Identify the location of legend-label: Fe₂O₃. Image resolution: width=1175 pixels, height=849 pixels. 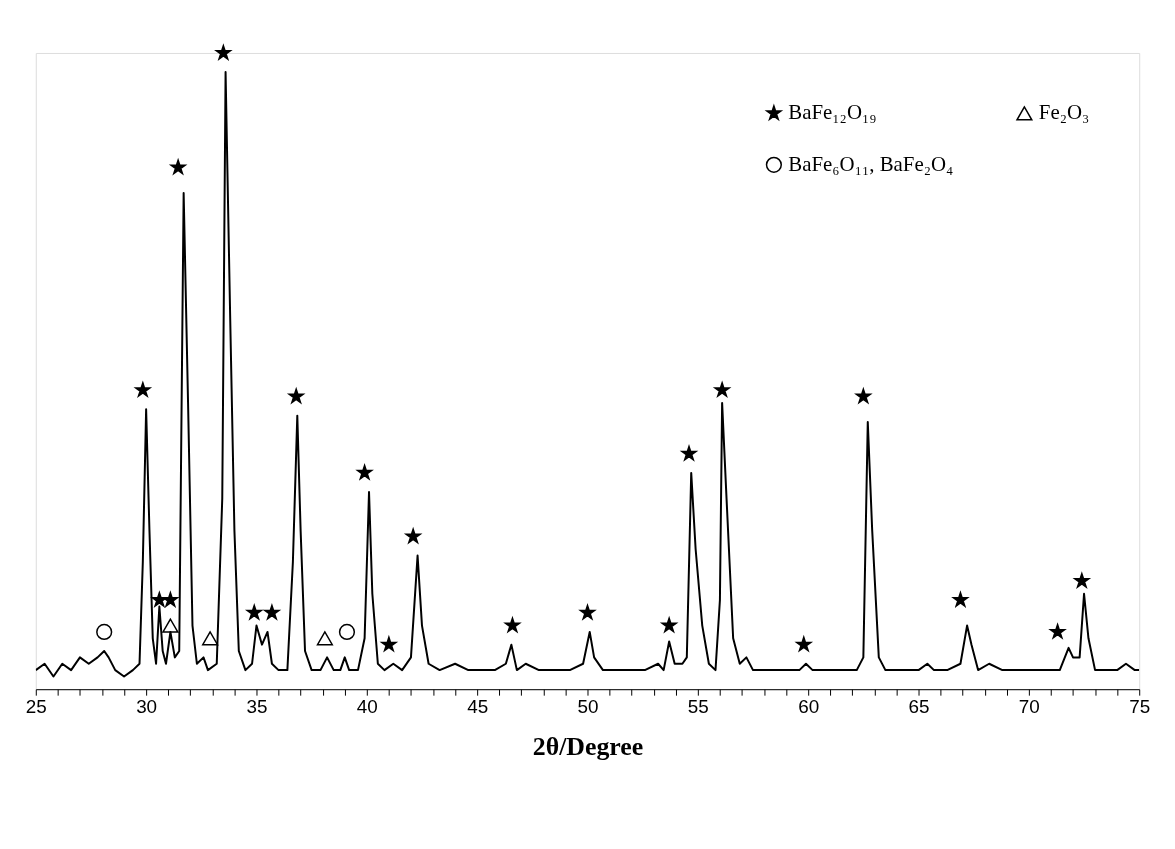
(1064, 112).